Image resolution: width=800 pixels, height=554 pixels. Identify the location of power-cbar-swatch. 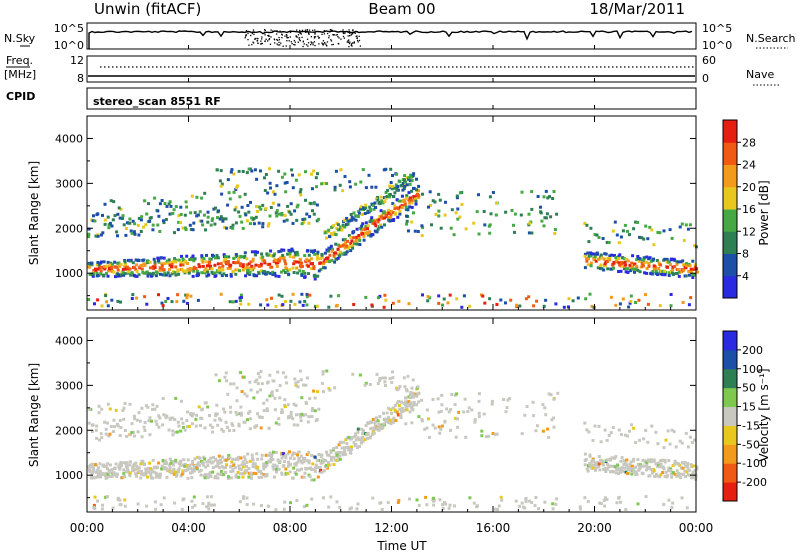
(730, 153).